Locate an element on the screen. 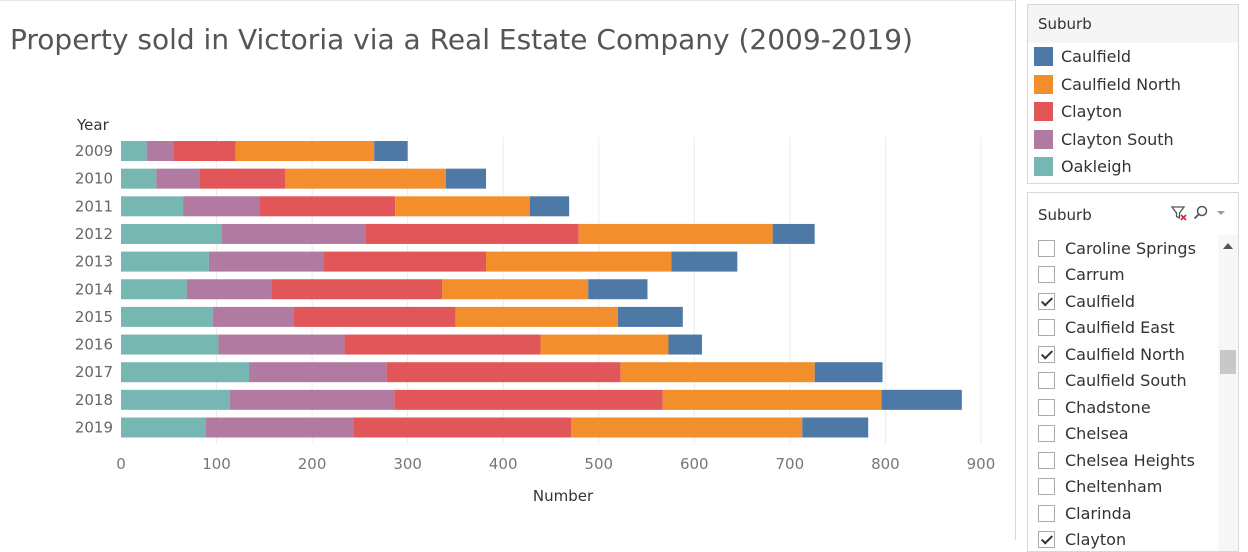  x-tick-label-100: 100 is located at coordinates (216, 464).